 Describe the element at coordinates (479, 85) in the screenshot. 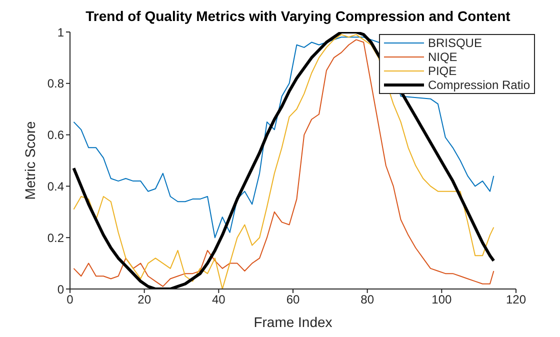

I see `legend-label: Compression Ratio` at that location.